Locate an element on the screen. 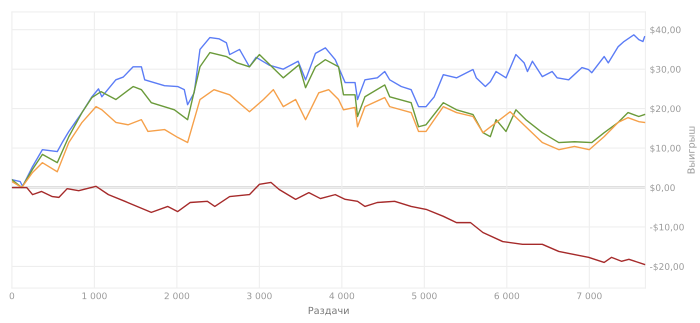  y-axis-title: Выигрыш is located at coordinates (692, 150).